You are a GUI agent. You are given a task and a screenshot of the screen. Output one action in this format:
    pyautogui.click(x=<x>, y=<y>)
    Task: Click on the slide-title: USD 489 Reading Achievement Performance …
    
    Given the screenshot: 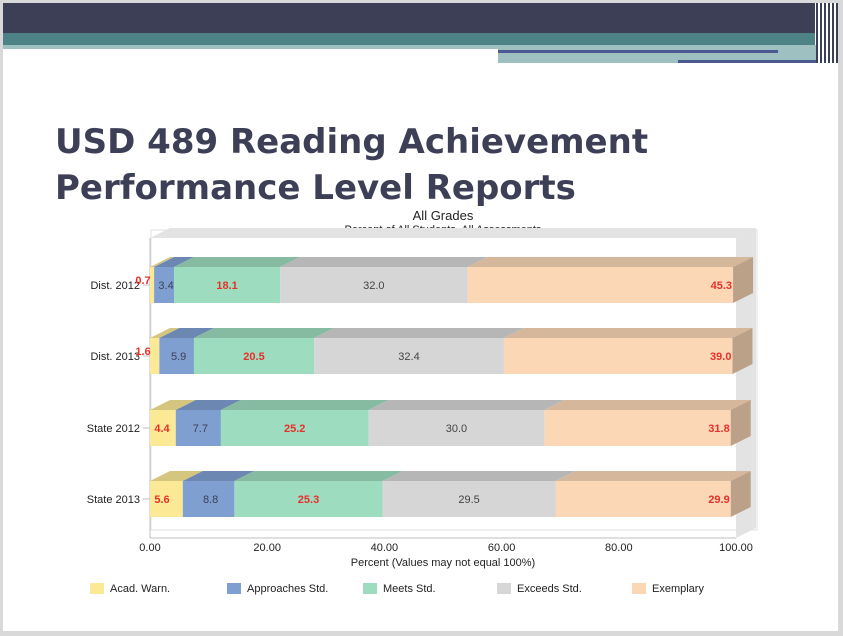 What is the action you would take?
    pyautogui.click(x=405, y=165)
    